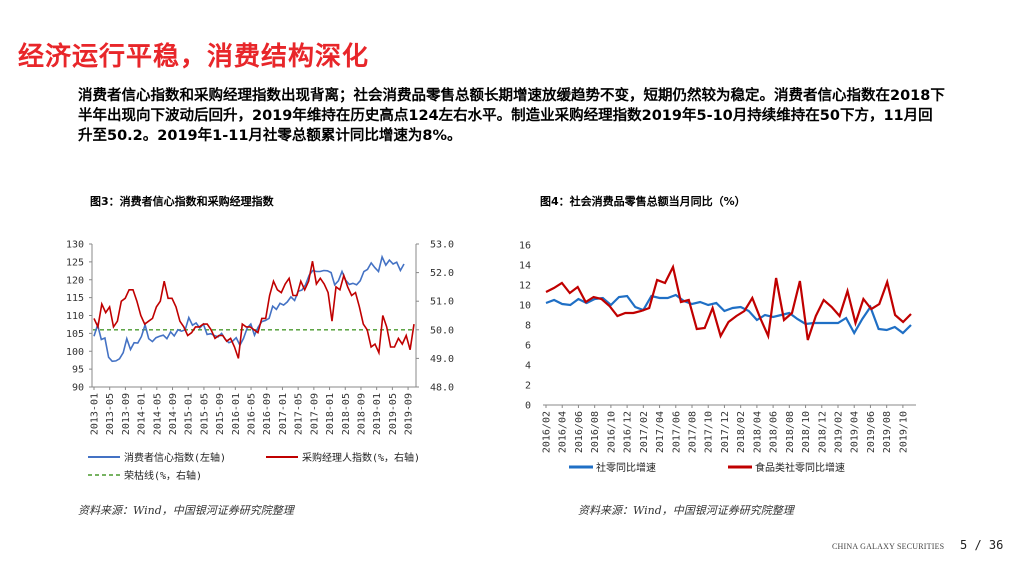 The width and height of the screenshot is (1024, 576). What do you see at coordinates (110, 414) in the screenshot?
I see `fig3-x-tick-label: 2013-05` at bounding box center [110, 414].